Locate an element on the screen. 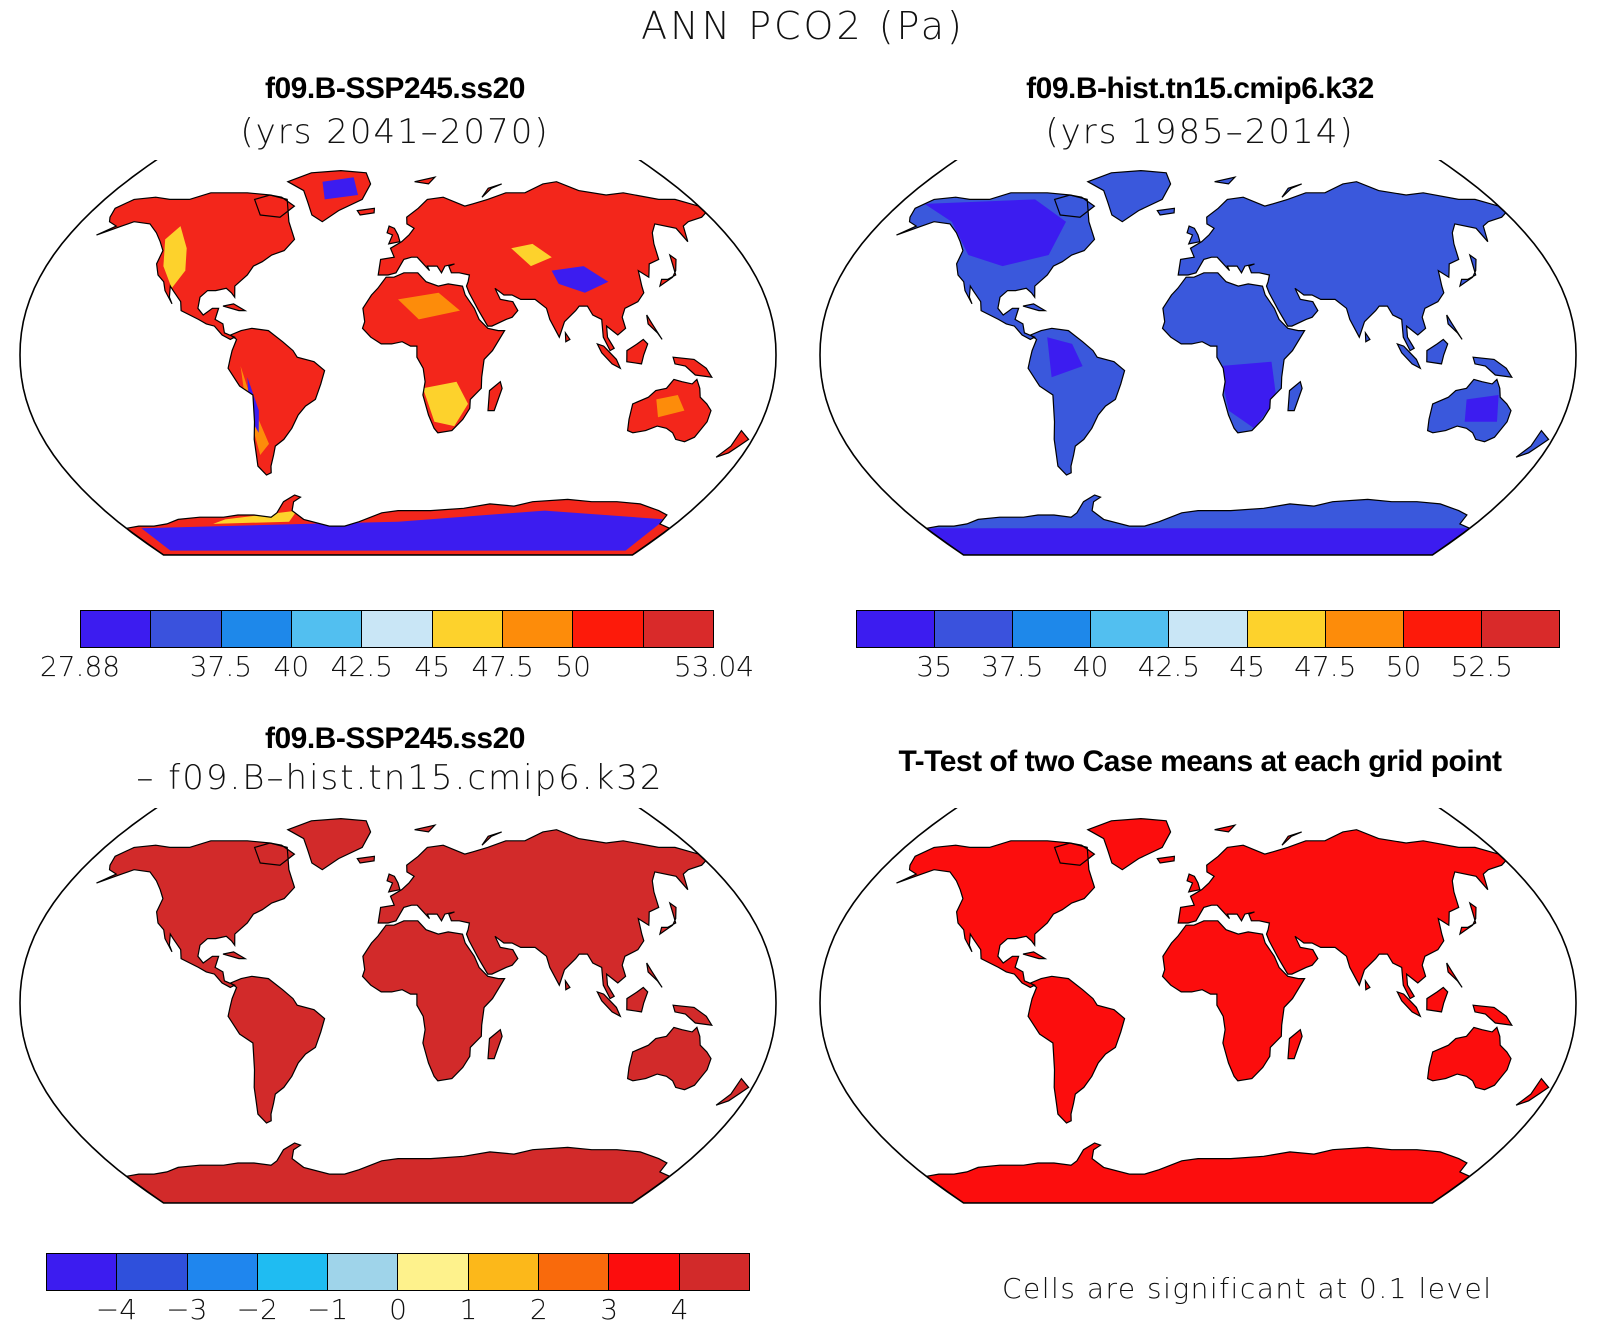  colorbar-diff is located at coordinates (398, 1272).